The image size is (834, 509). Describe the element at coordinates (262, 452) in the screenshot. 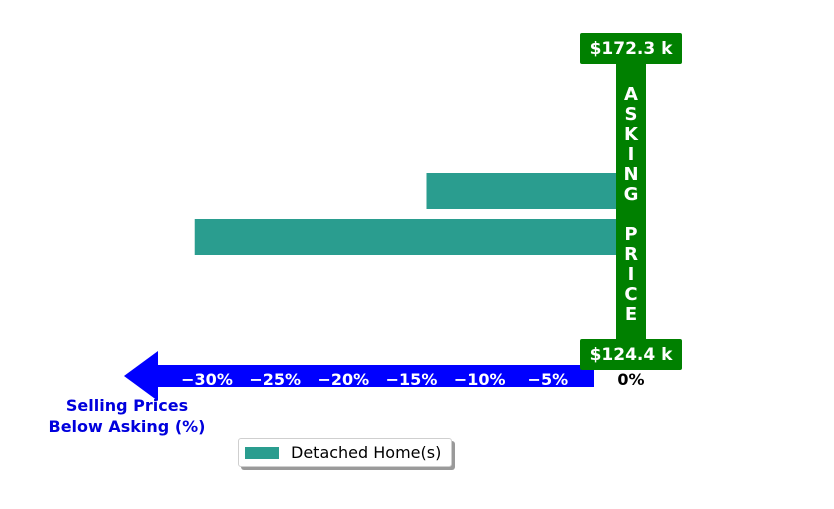

I see `legend-swatch` at that location.